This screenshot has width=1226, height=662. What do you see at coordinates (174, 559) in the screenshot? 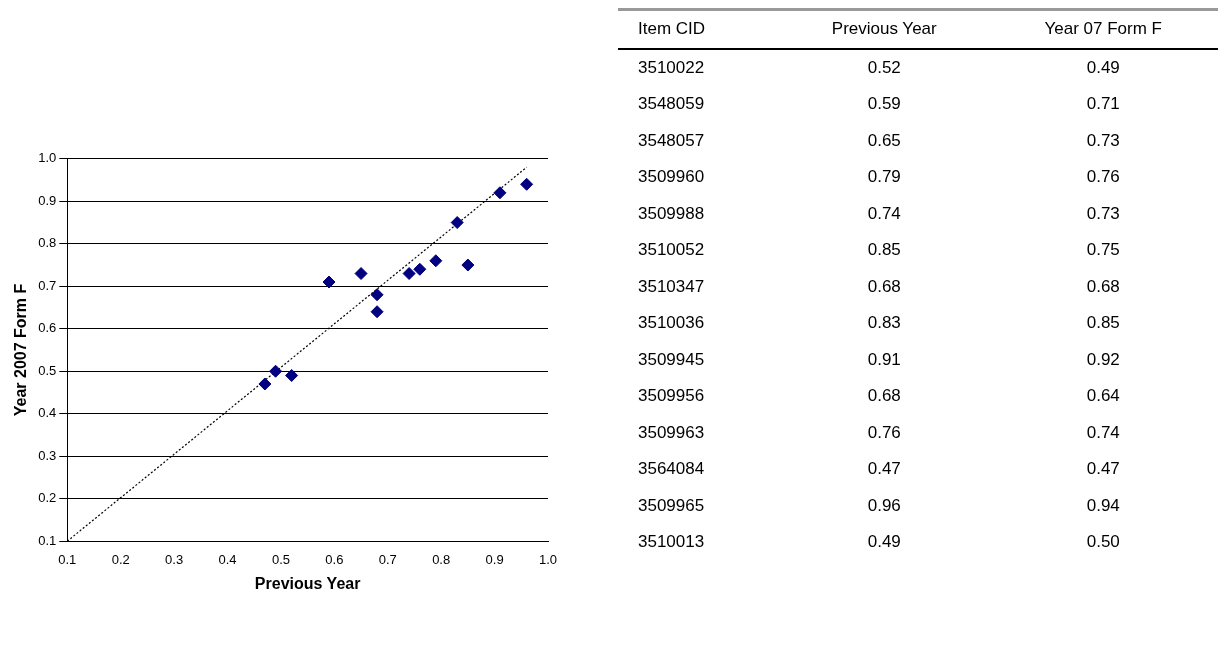
I see `x-tick-label: 0.3` at bounding box center [174, 559].